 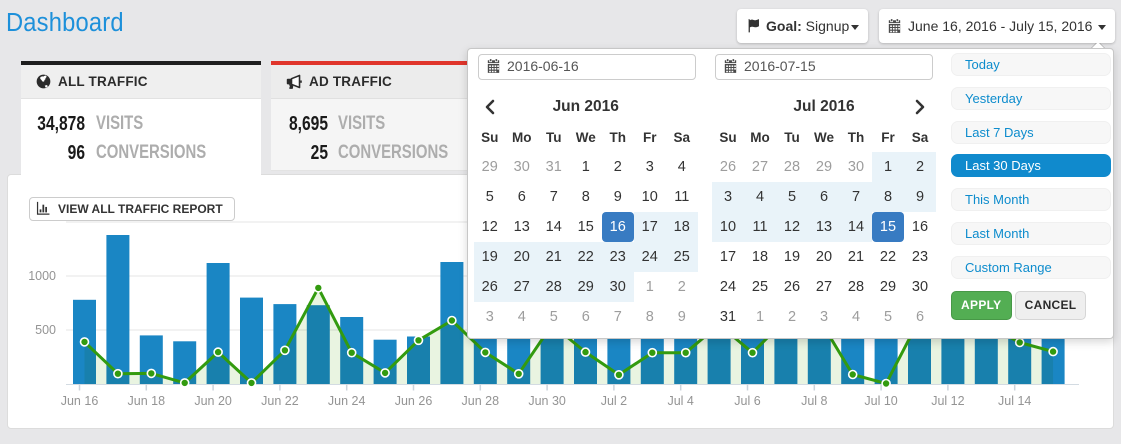 What do you see at coordinates (614, 401) in the screenshot?
I see `svg-text: Jul 2` at bounding box center [614, 401].